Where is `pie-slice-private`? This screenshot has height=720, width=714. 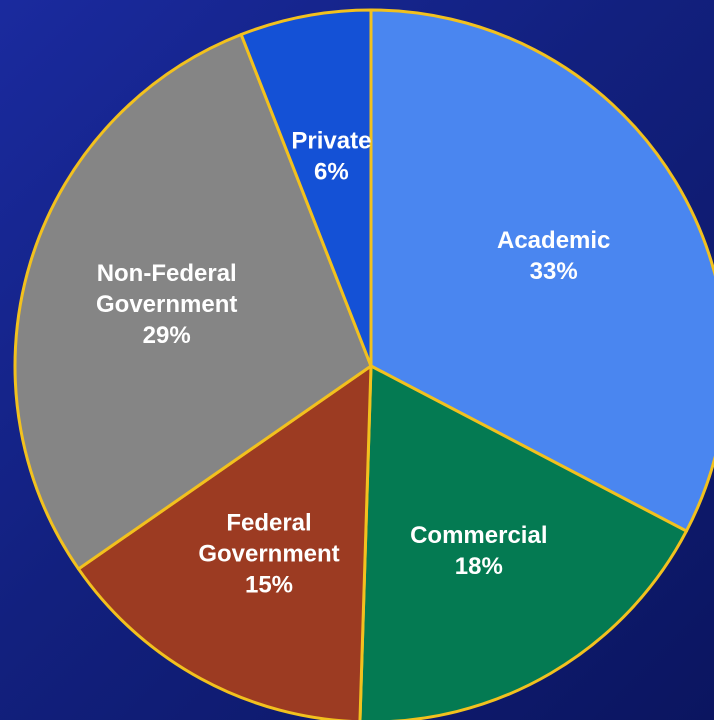
pie-slice-private is located at coordinates (306, 188).